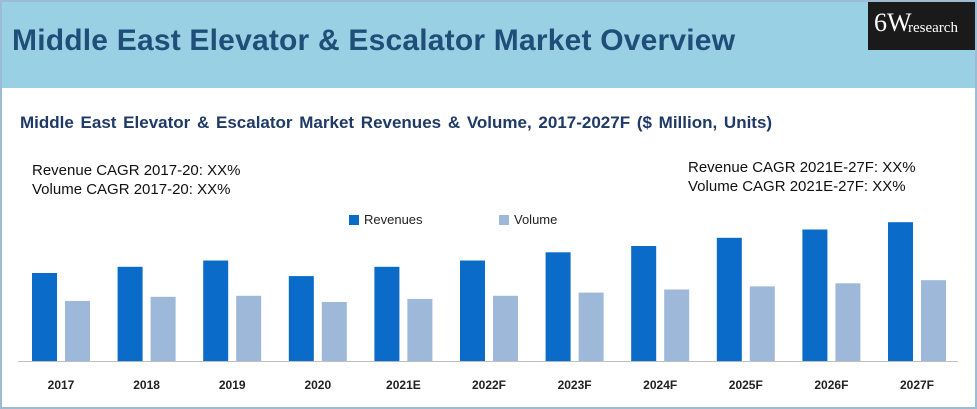 The height and width of the screenshot is (409, 977). Describe the element at coordinates (917, 385) in the screenshot. I see `x-tick-label: 2027F` at that location.